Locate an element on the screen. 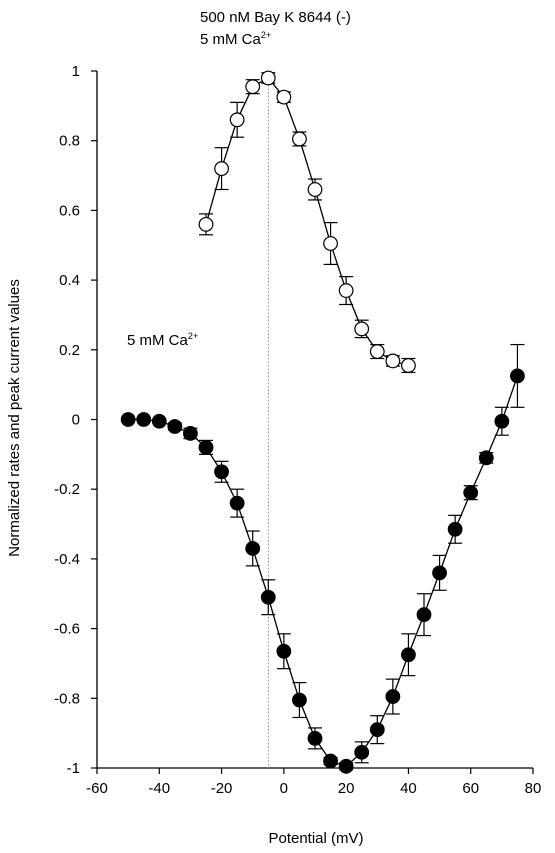 This screenshot has height=853, width=555. y-tick-label: -1 is located at coordinates (73, 768).